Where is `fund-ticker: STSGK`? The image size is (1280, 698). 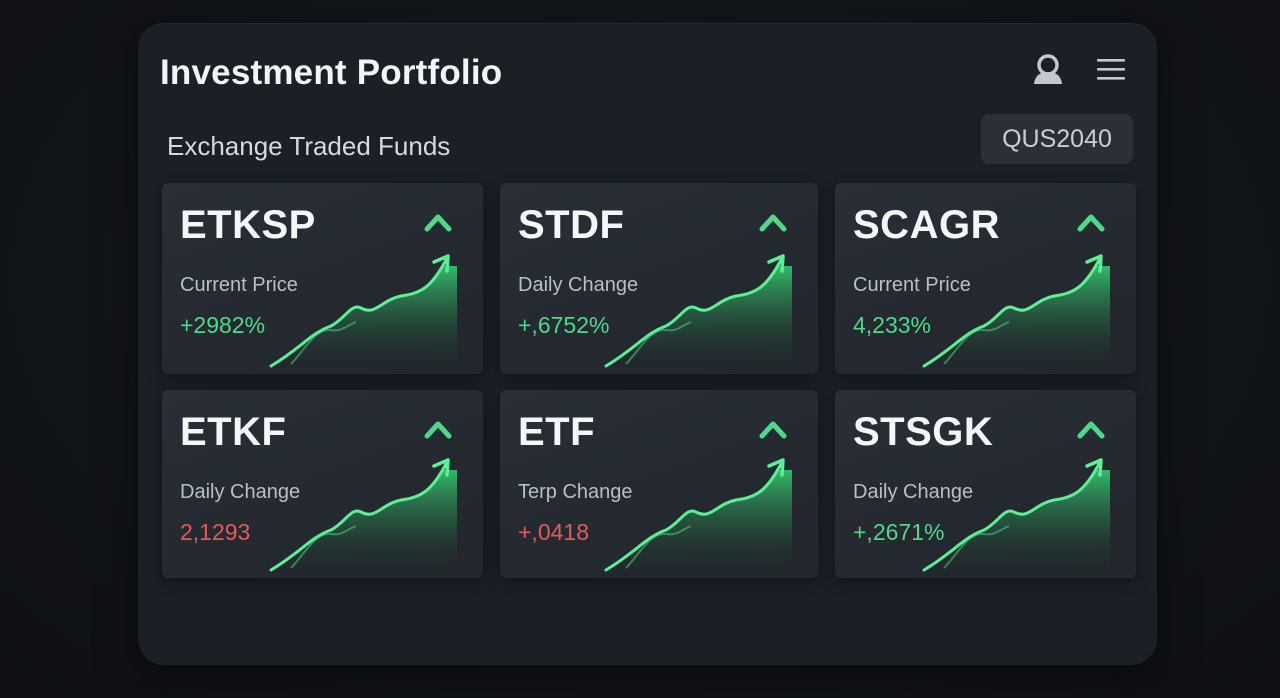 fund-ticker: STSGK is located at coordinates (923, 432).